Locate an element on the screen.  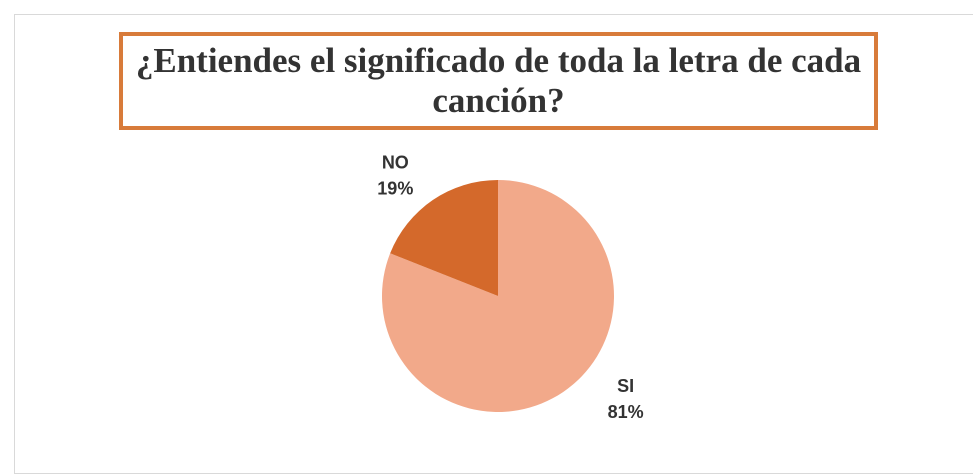
value-label: 19% is located at coordinates (395, 189).